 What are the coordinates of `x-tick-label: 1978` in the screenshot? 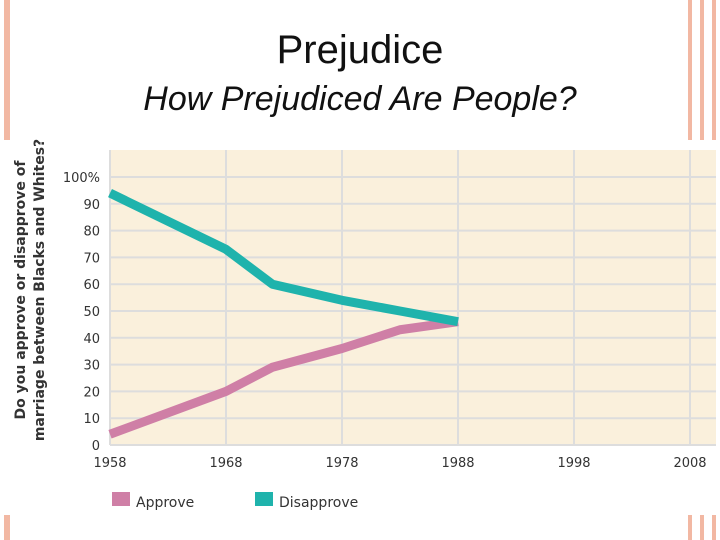 It's located at (341, 463).